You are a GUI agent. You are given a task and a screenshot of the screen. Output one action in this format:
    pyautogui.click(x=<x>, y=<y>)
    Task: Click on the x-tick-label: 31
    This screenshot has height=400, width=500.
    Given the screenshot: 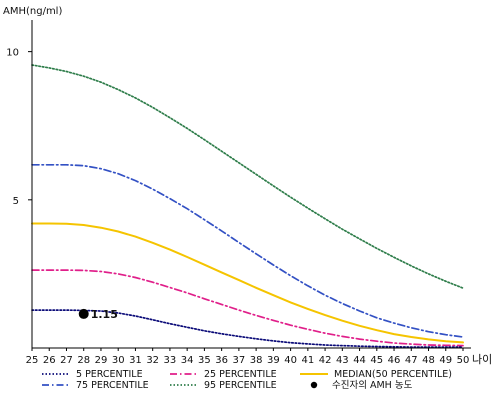 What is the action you would take?
    pyautogui.click(x=135, y=360)
    